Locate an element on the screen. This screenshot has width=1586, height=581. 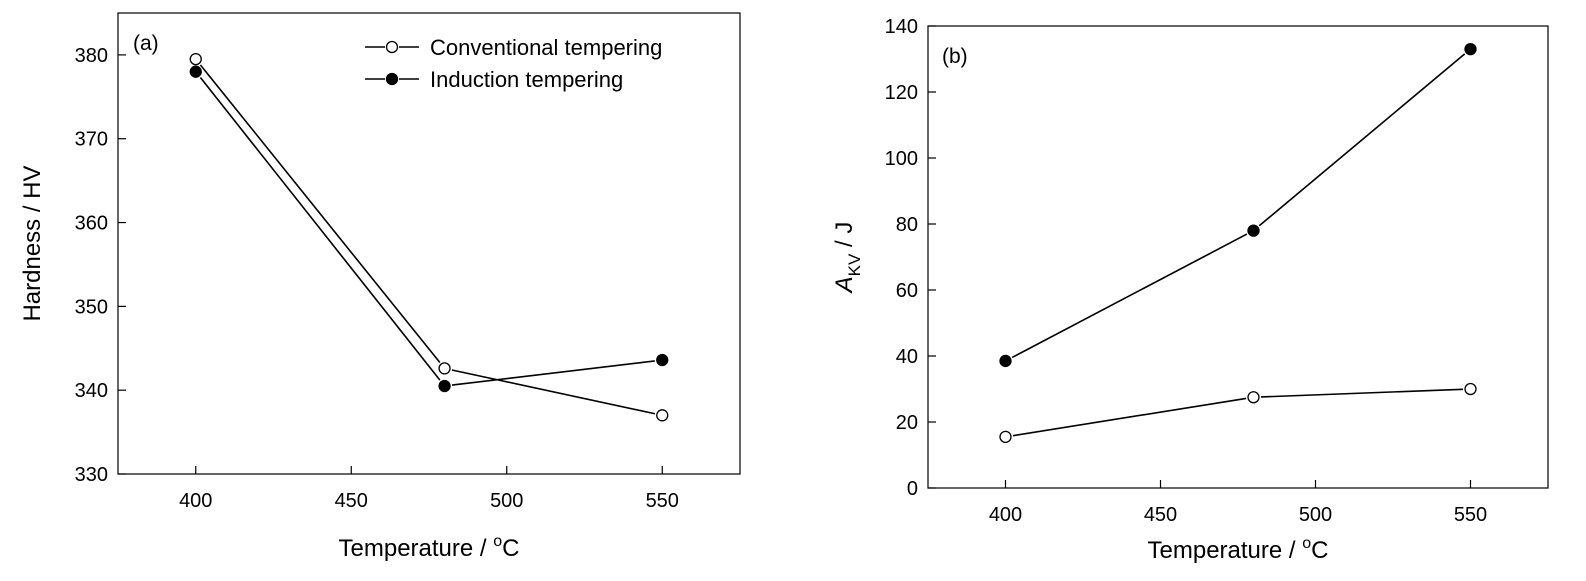
legend-label: Induction tempering is located at coordinates (526, 79).